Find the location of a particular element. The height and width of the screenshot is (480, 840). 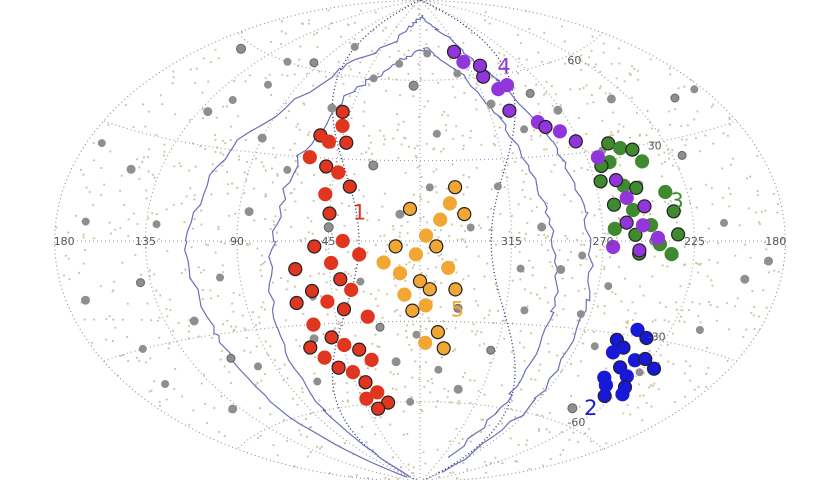

y-tick-label: -30 is located at coordinates (657, 337).